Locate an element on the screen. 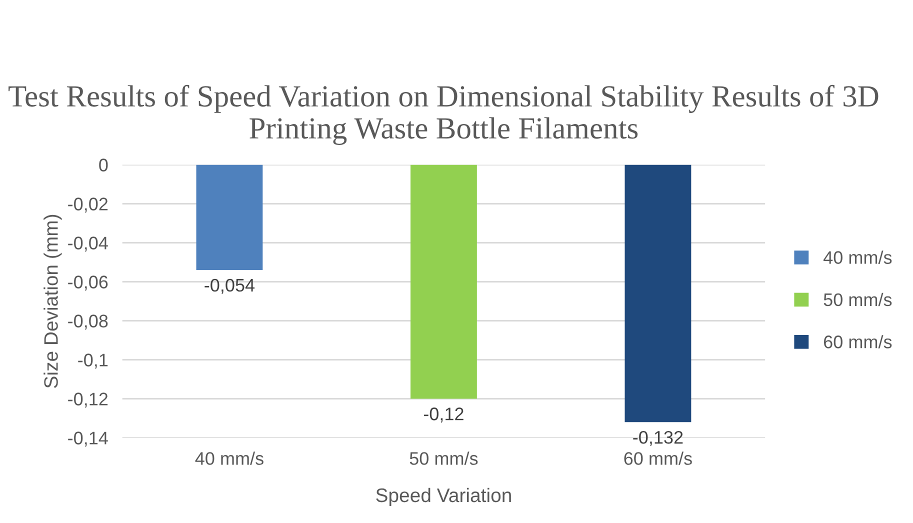 The height and width of the screenshot is (523, 913). x-axis-title: Speed Variation is located at coordinates (443, 497).